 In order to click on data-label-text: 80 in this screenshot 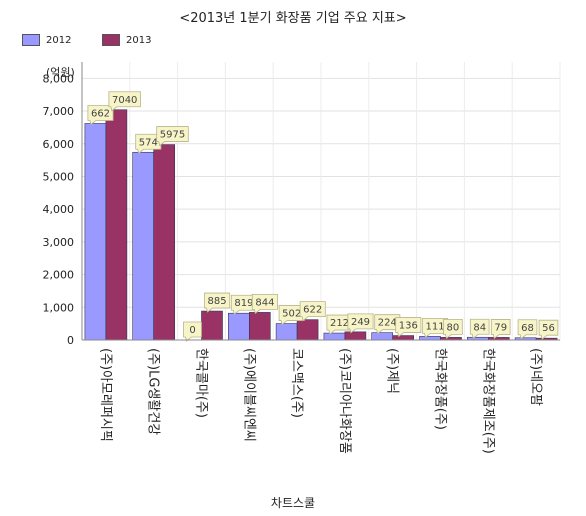, I will do `click(453, 327)`.